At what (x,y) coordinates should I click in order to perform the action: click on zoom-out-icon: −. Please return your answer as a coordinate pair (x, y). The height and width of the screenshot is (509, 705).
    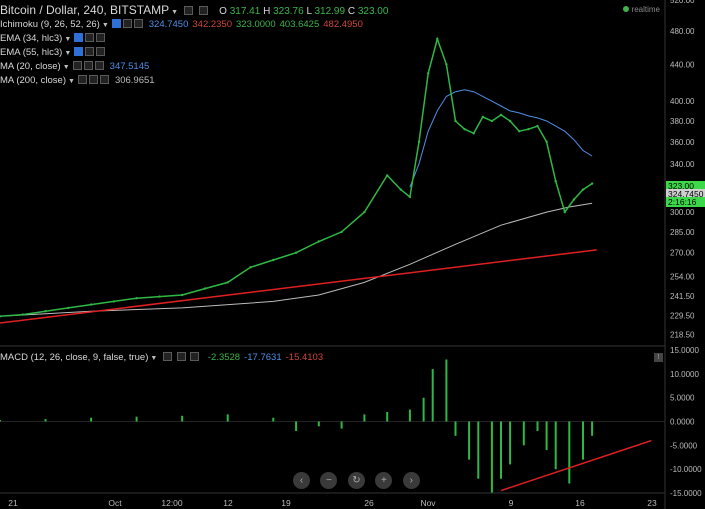
    Looking at the image, I should click on (329, 480).